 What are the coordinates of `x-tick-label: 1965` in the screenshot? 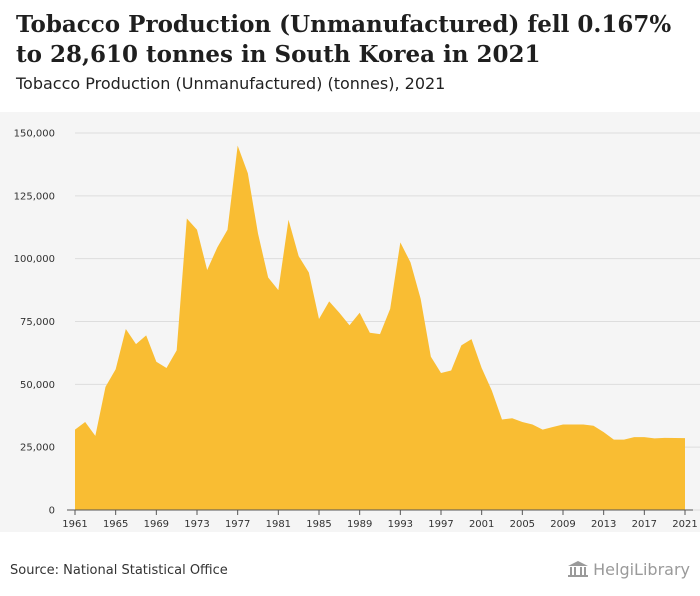 It's located at (115, 524).